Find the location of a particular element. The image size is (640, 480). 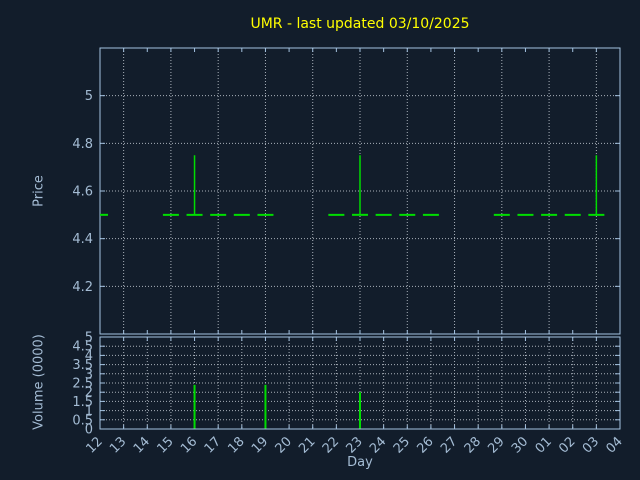

svg-text: 20 is located at coordinates (284, 445).